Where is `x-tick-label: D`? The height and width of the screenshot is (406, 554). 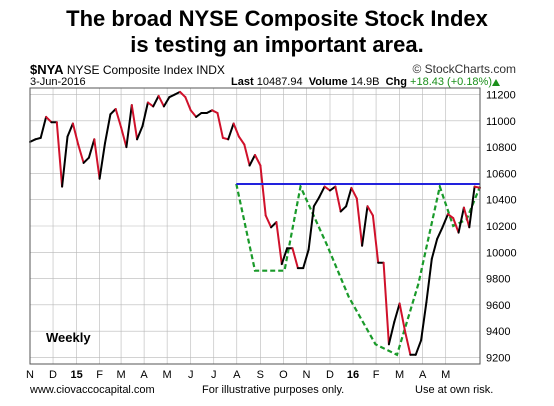 x-tick-label: D is located at coordinates (53, 375).